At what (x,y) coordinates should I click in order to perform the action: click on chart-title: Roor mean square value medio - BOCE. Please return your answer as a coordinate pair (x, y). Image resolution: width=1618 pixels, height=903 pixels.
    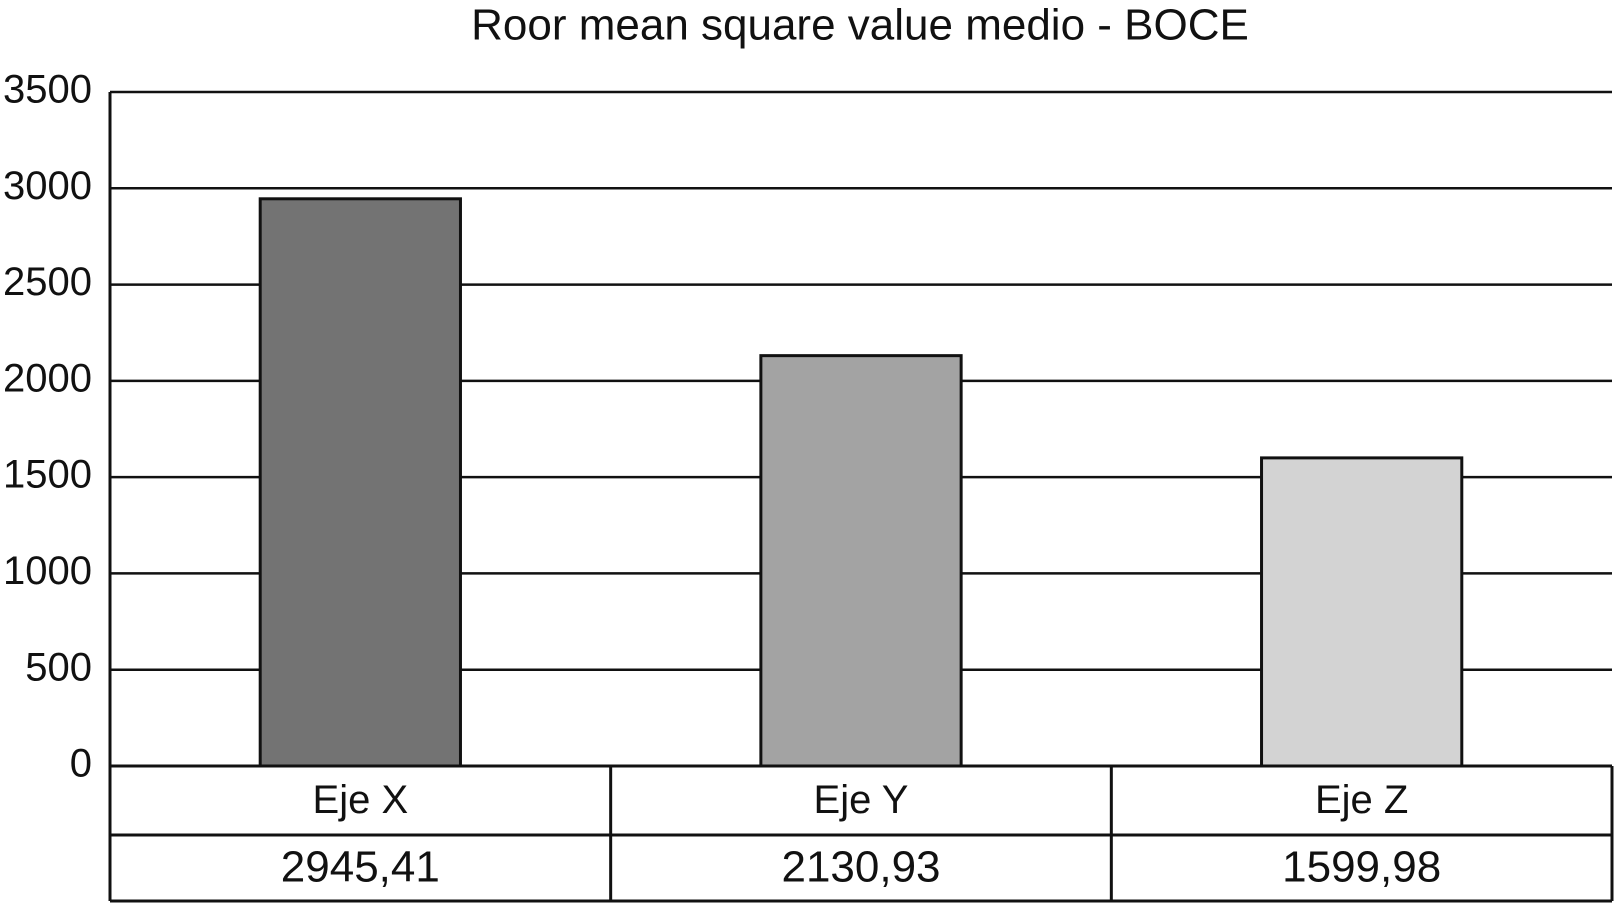
    Looking at the image, I should click on (860, 25).